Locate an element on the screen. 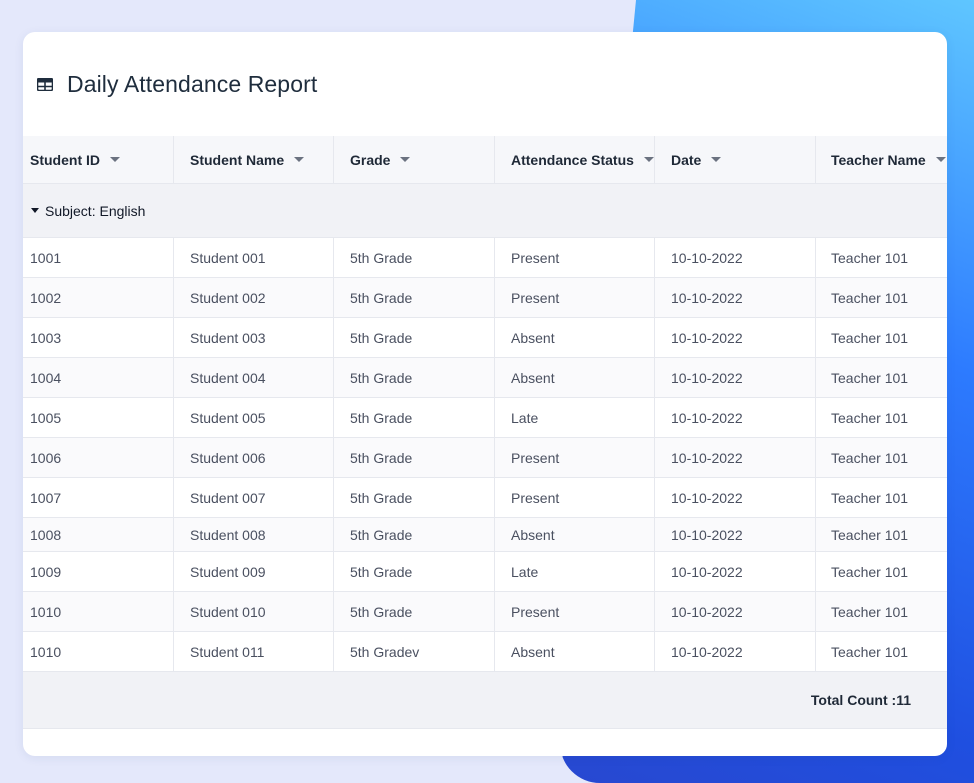  column-header-label: Student ID is located at coordinates (65, 159).